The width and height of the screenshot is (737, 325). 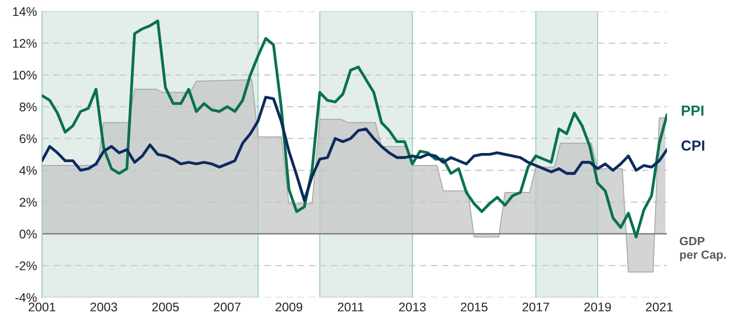 What do you see at coordinates (703, 249) in the screenshot?
I see `series-label: GDP per Cap.` at bounding box center [703, 249].